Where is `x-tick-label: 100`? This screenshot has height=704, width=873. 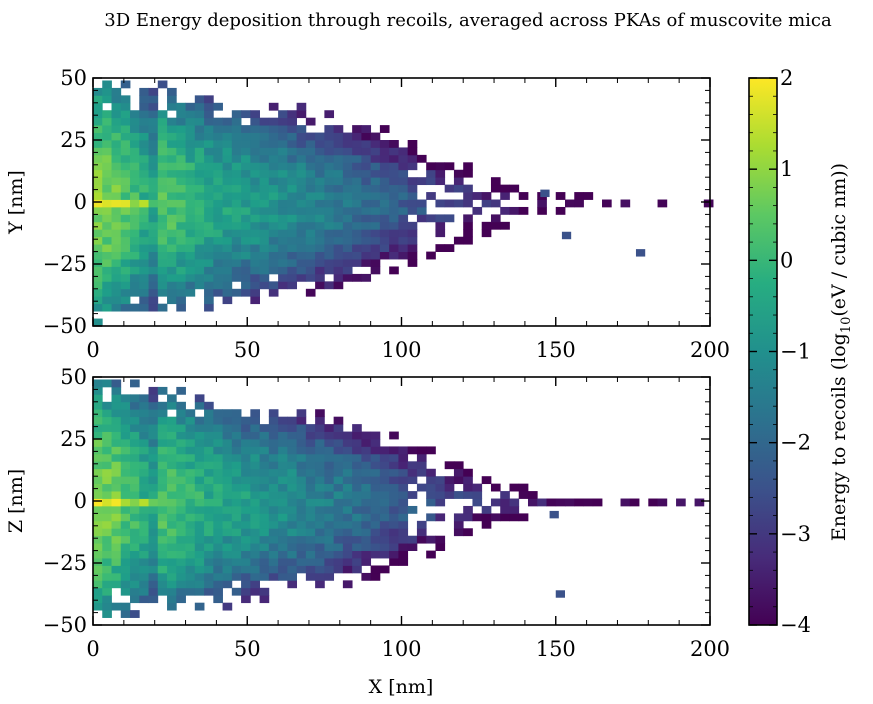
x-tick-label: 100 is located at coordinates (401, 649).